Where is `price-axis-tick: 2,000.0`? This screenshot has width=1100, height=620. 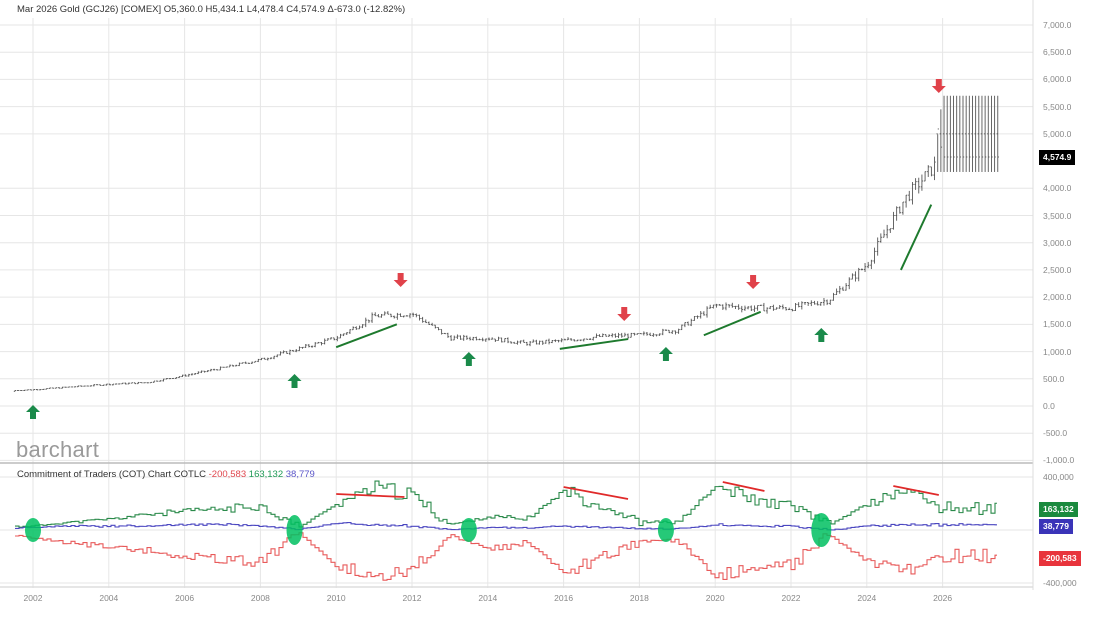 price-axis-tick: 2,000.0 is located at coordinates (1057, 297).